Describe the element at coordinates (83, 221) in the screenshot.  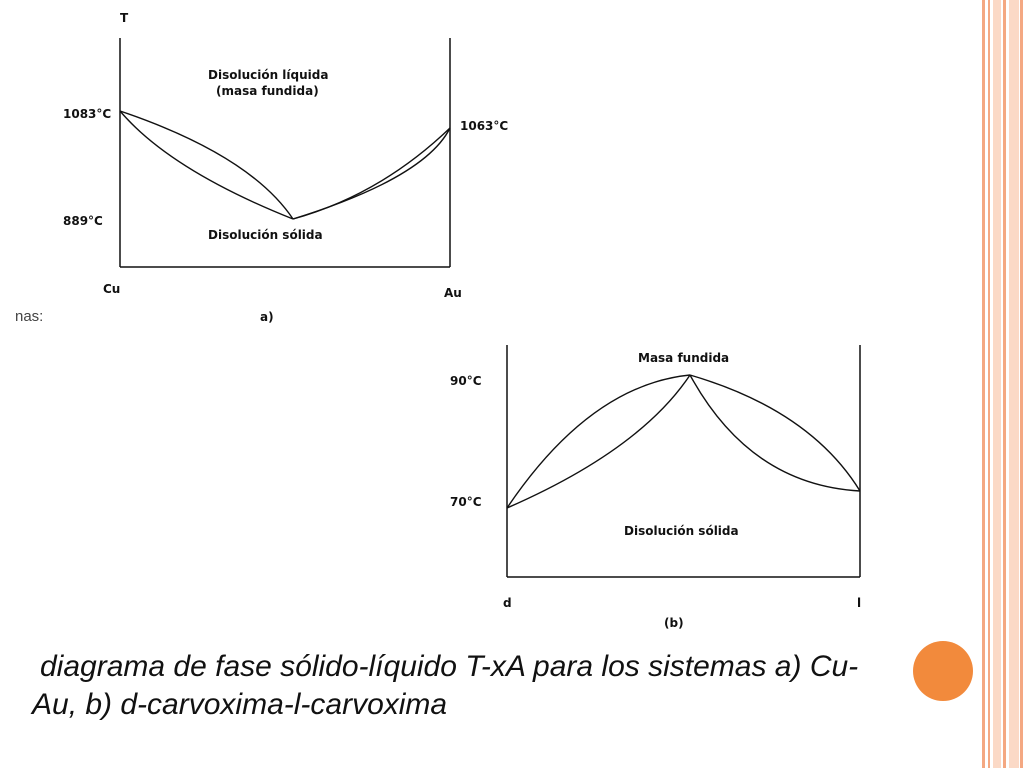
I see `temp-min-label: 889°C` at that location.